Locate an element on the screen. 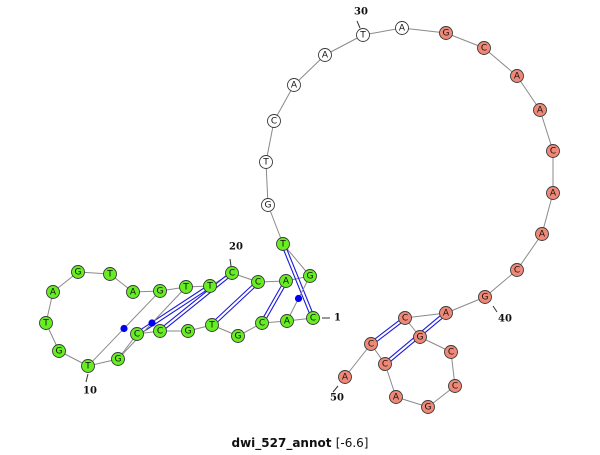  nucleotide-1: C is located at coordinates (313, 318).